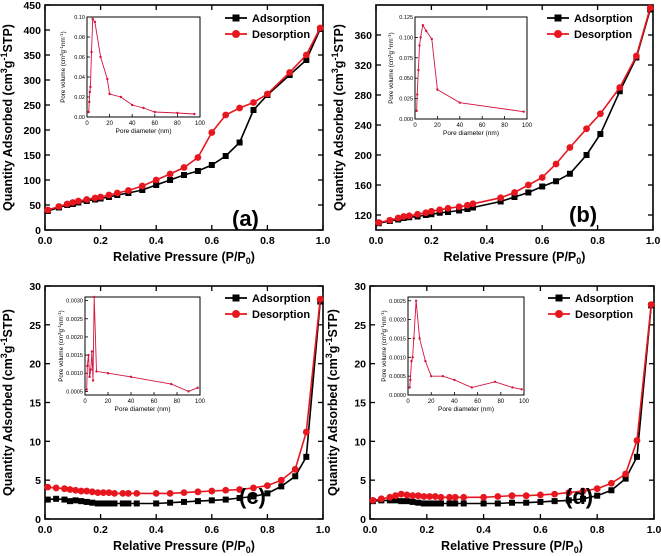 The height and width of the screenshot is (556, 661). What do you see at coordinates (142, 344) in the screenshot?
I see `inset-pore-line` at bounding box center [142, 344].